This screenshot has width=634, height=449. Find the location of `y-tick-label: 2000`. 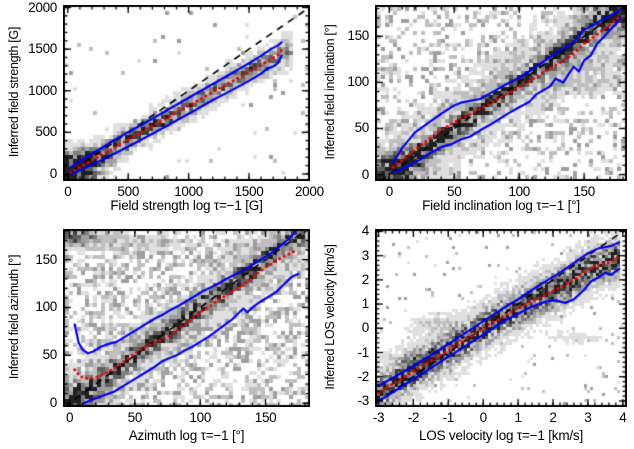

y-tick-label: 2000 is located at coordinates (42, 7).